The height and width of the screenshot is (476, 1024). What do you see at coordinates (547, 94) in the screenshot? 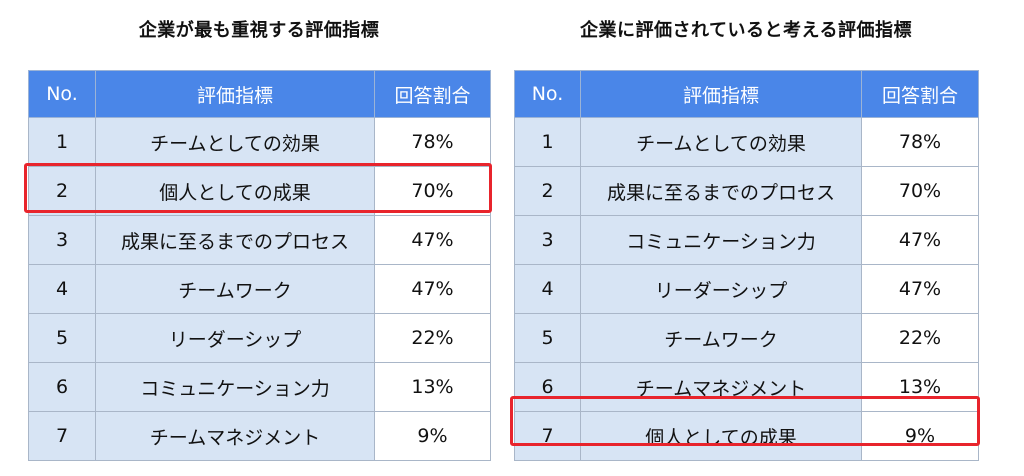
I see `right-header-no: No.` at bounding box center [547, 94].